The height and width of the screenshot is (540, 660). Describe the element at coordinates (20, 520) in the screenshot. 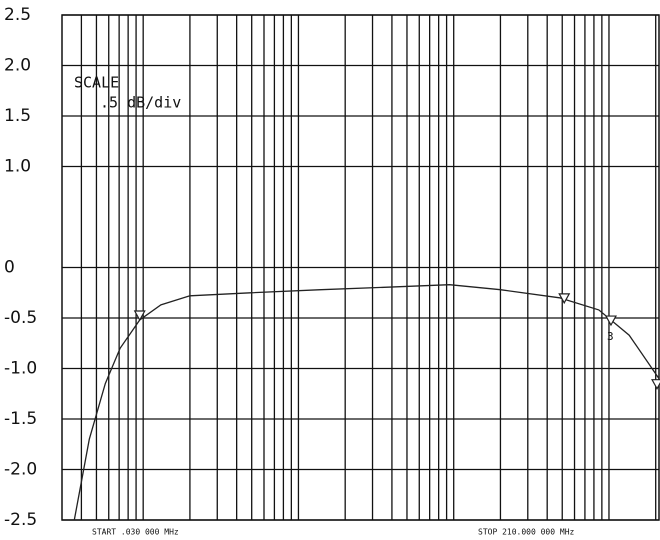

I see `y-tick-label: -2.5` at that location.